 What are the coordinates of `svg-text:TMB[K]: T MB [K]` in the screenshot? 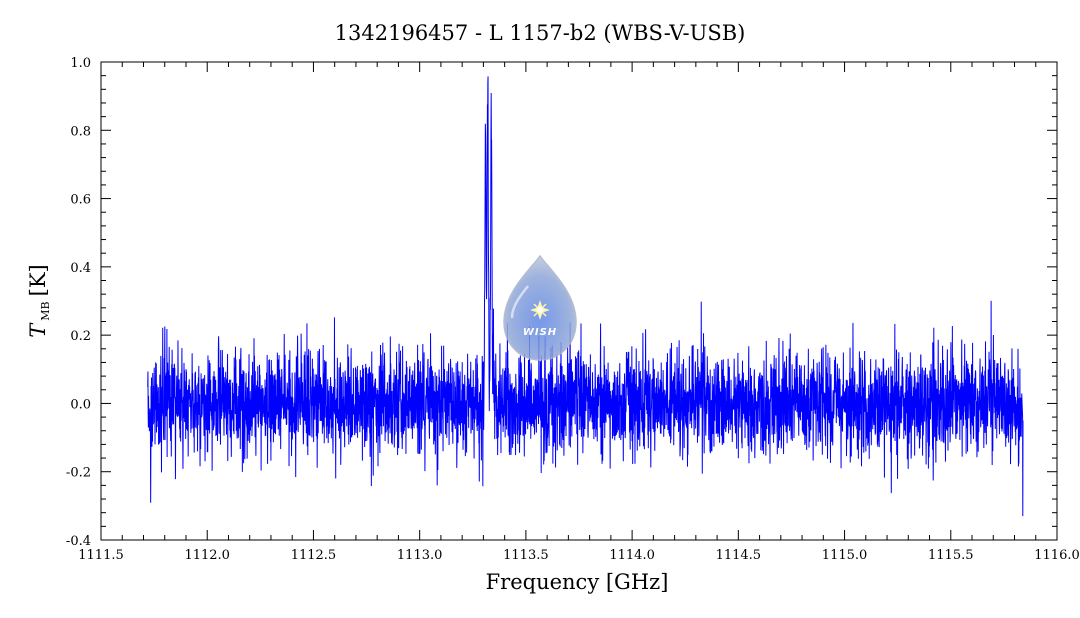 It's located at (39, 300).